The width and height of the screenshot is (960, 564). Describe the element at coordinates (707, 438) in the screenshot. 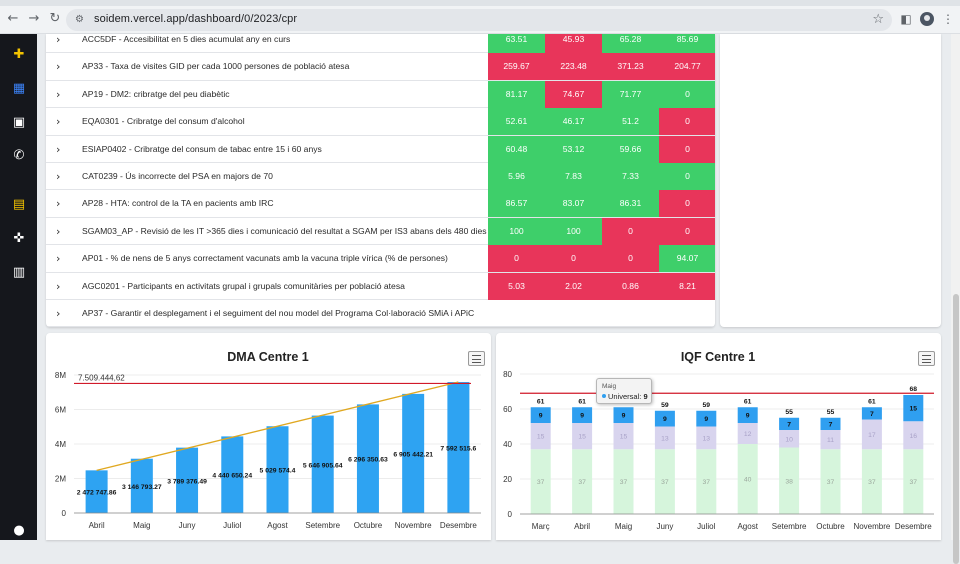

I see `data-label: 13` at that location.